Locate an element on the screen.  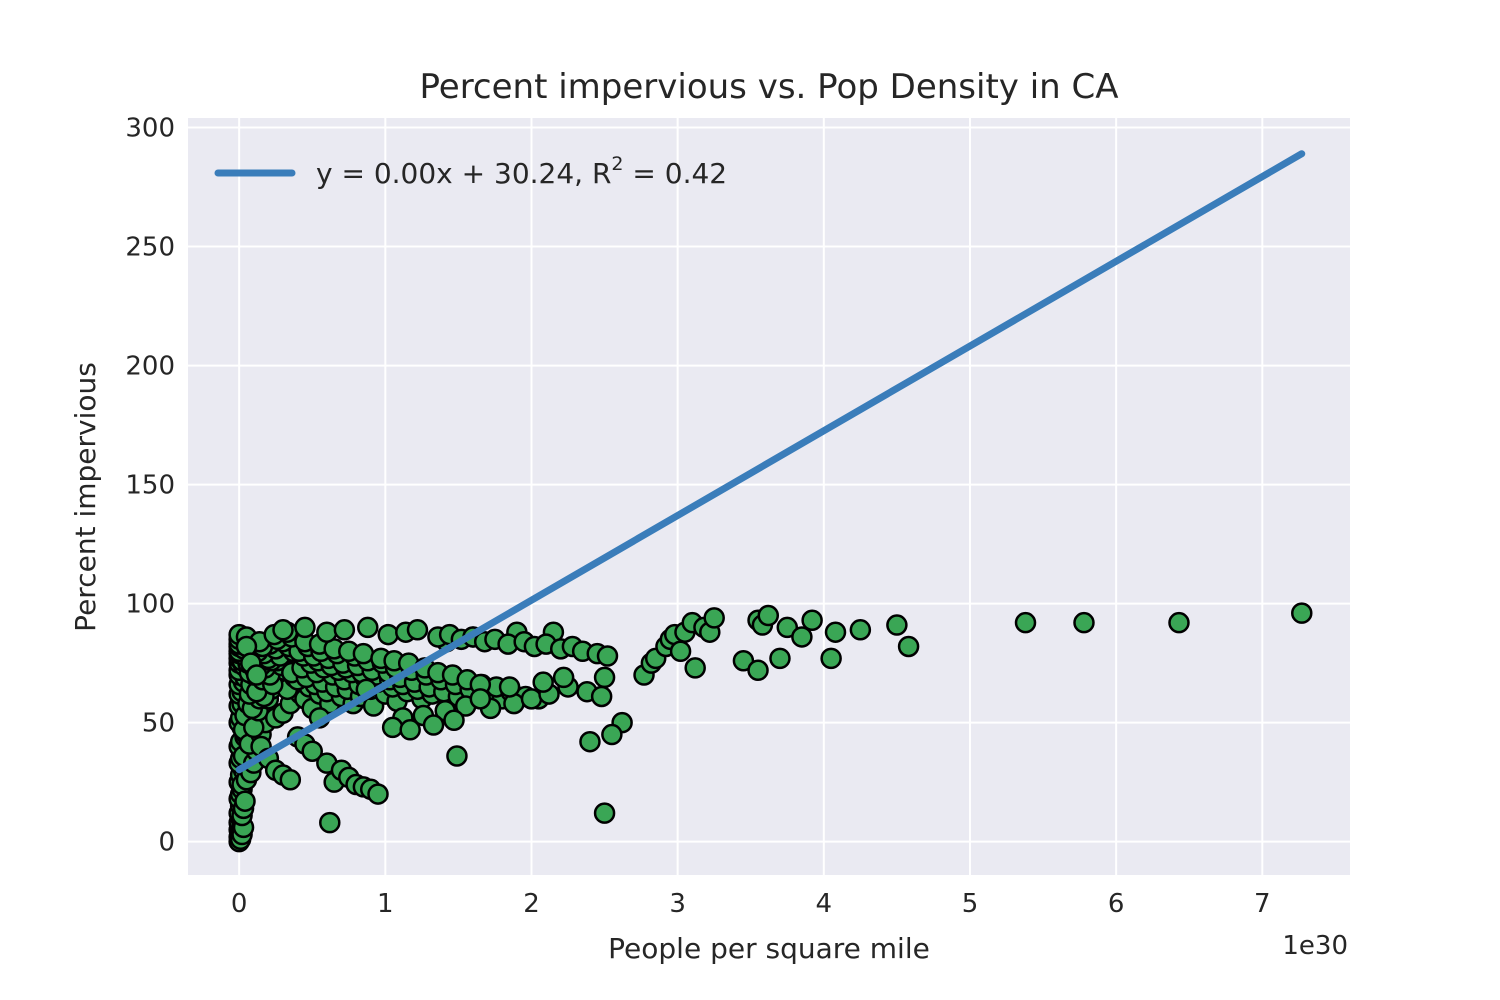
y-tick-label: 300 is located at coordinates (150, 129).